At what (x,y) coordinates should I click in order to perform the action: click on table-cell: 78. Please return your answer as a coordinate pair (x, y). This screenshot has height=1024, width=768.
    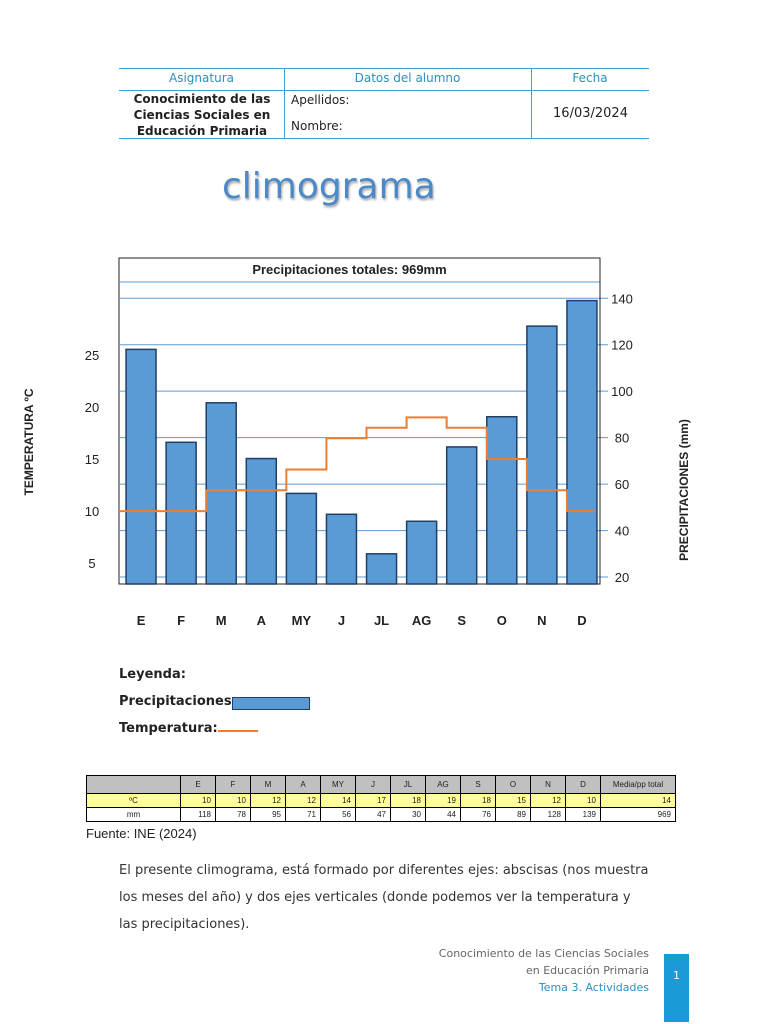
    Looking at the image, I should click on (233, 814).